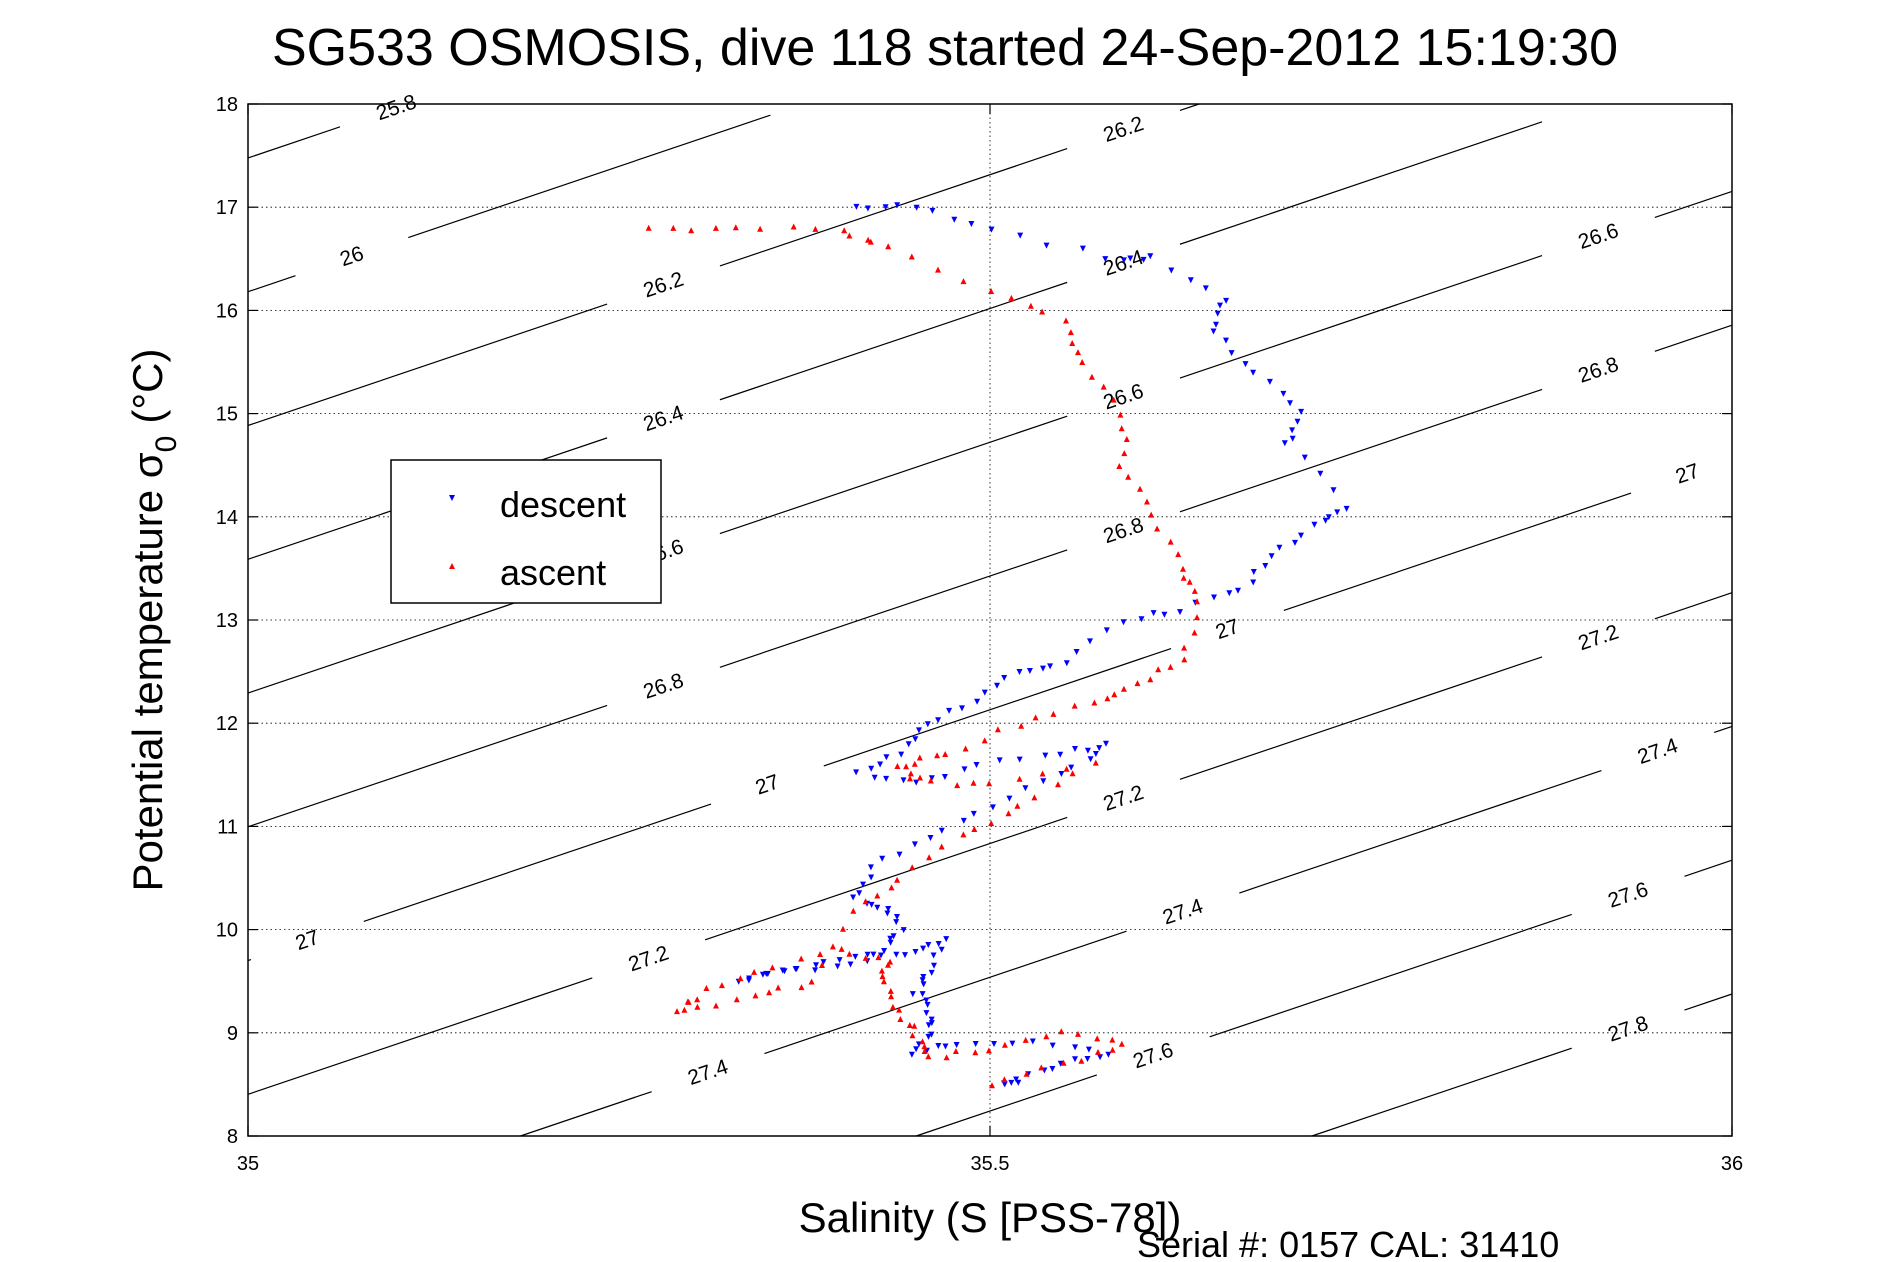 Image resolution: width=1891 pixels, height=1262 pixels. I want to click on y-axis-label-unit: (°C), so click(147, 386).